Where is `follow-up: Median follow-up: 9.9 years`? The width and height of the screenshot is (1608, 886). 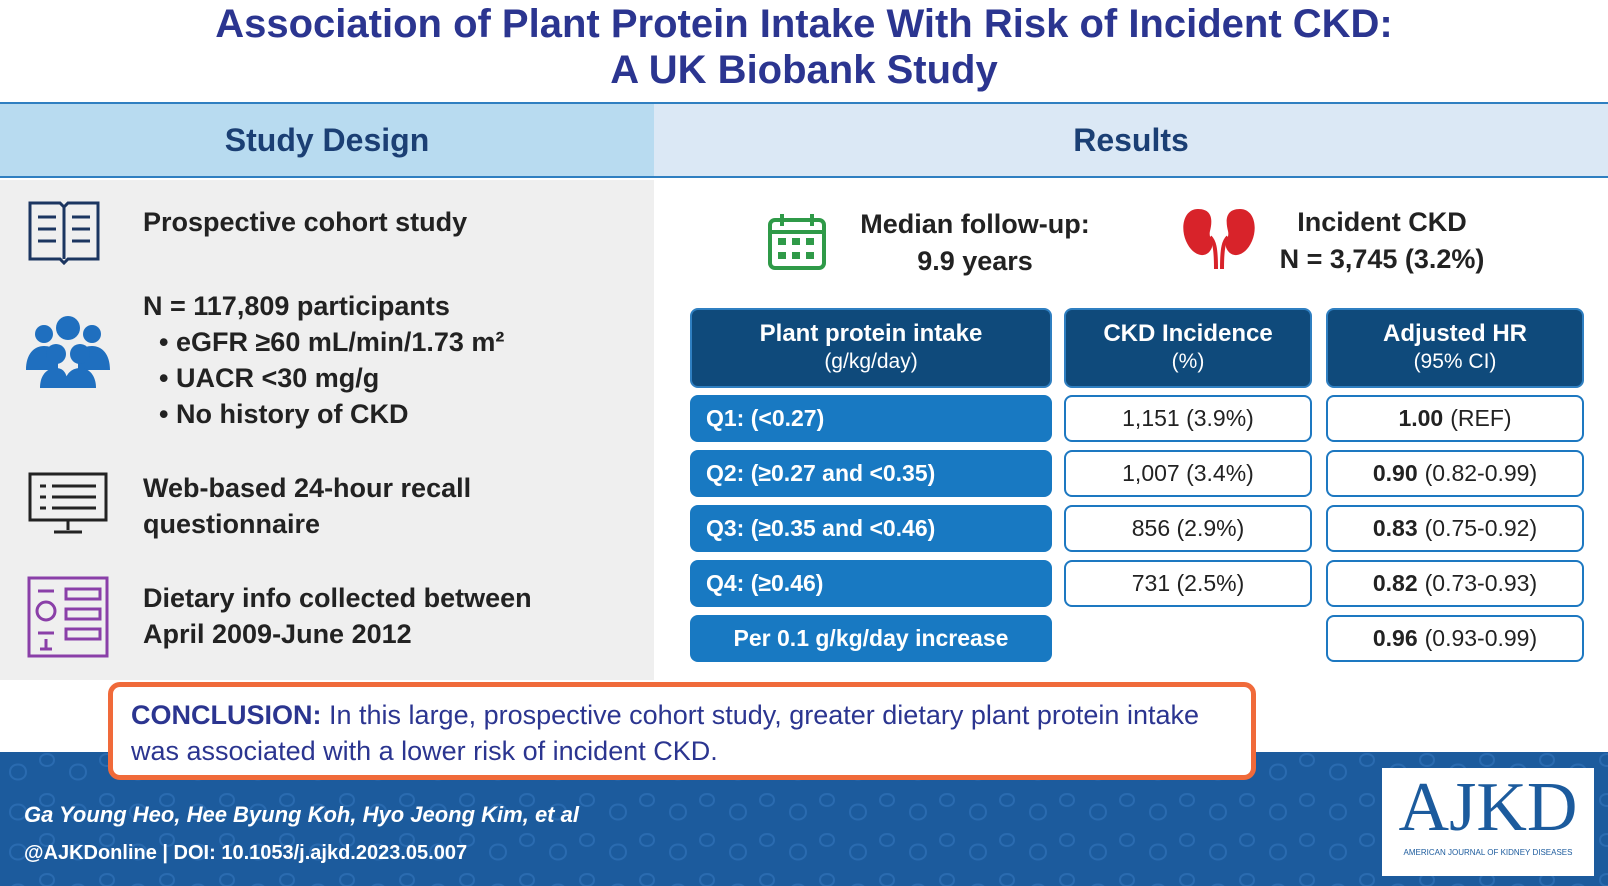 follow-up: Median follow-up: 9.9 years is located at coordinates (975, 243).